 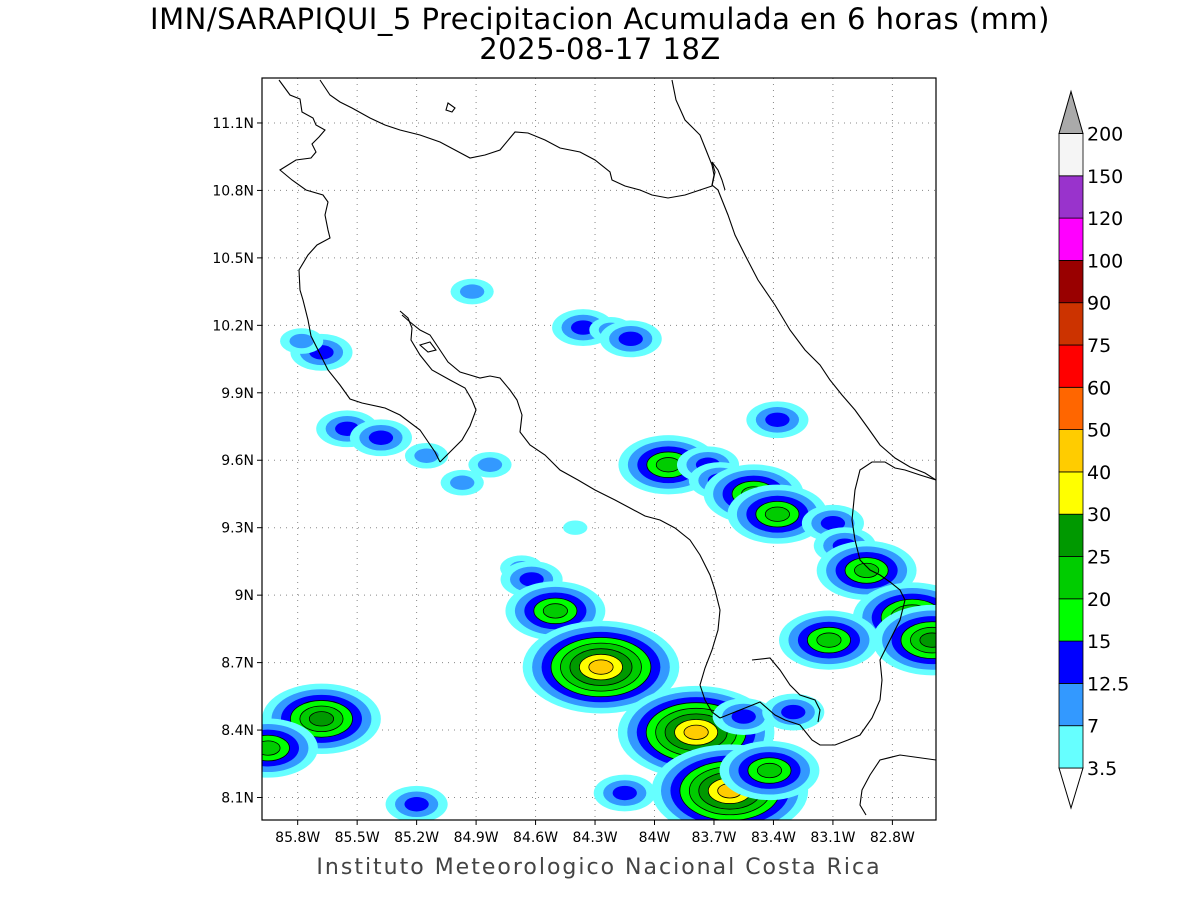 What do you see at coordinates (233, 124) in the screenshot?
I see `lat-tick-label: 11.1N` at bounding box center [233, 124].